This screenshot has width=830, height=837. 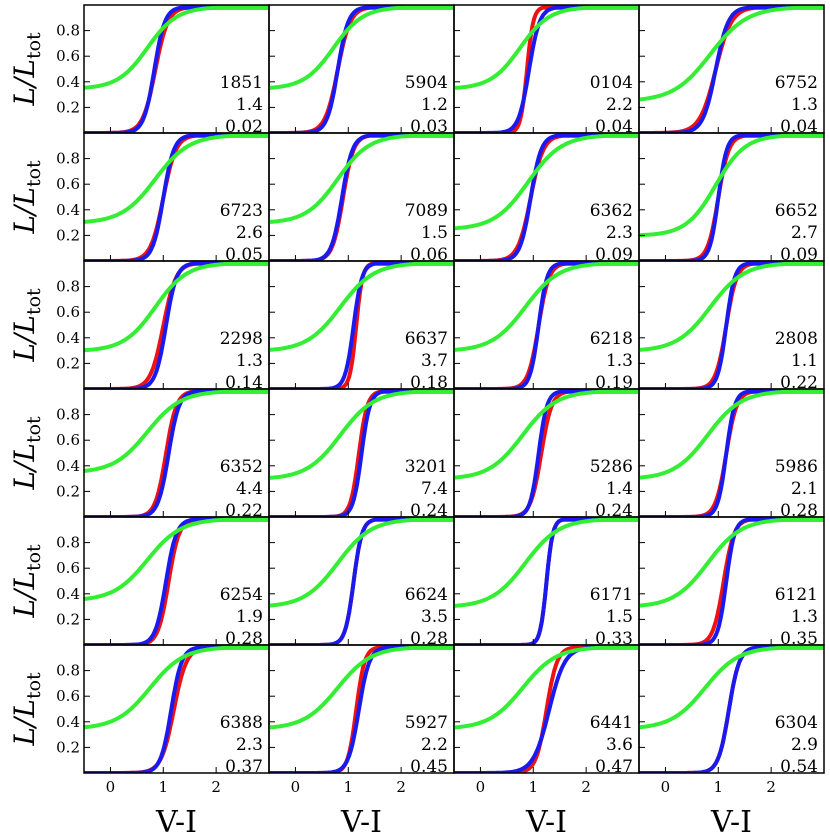 What do you see at coordinates (249, 105) in the screenshot?
I see `annotation-line2: 1.4` at bounding box center [249, 105].